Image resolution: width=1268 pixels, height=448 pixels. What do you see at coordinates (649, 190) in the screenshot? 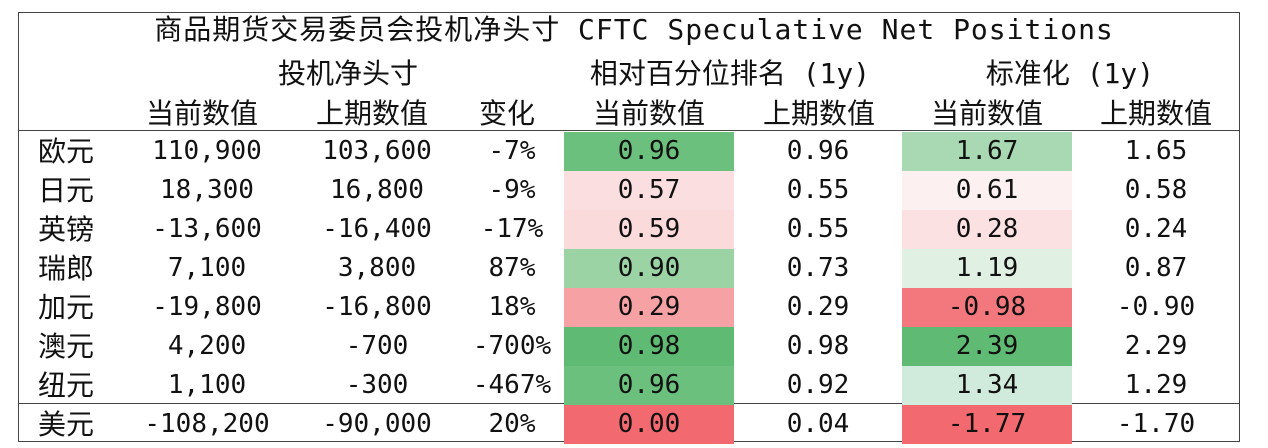
I see `cell-pct-cur: 0.57` at bounding box center [649, 190].